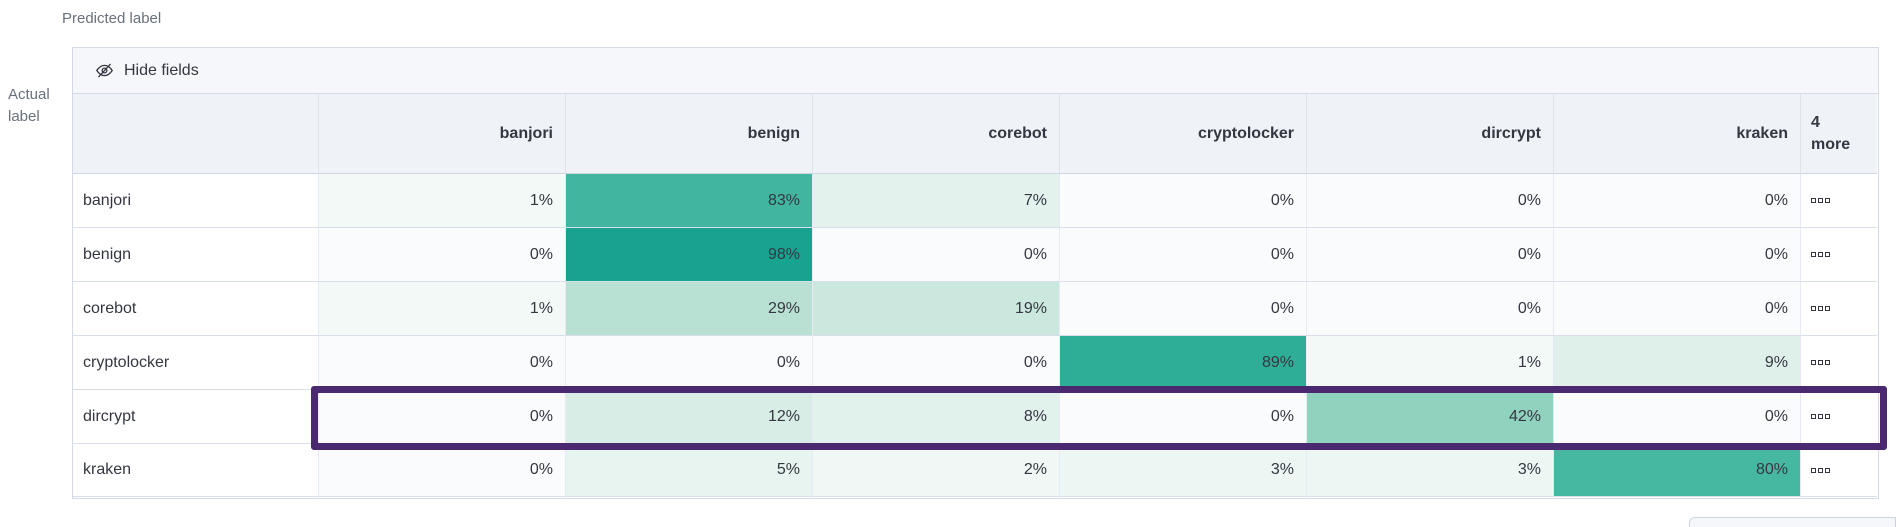 The image size is (1896, 527). Describe the element at coordinates (1183, 363) in the screenshot. I see `cell-cryptolocker-cryptolocker: 89%` at that location.